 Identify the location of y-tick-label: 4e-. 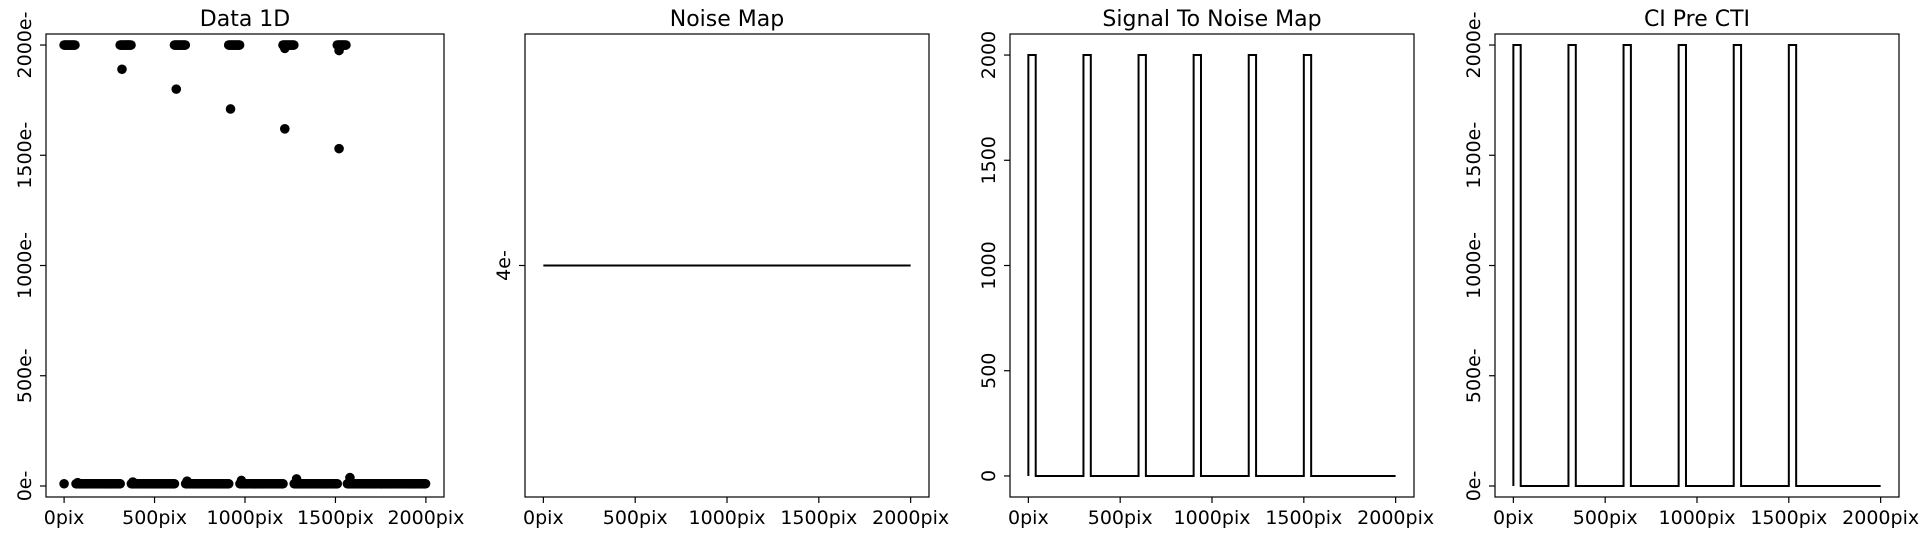
(504, 265).